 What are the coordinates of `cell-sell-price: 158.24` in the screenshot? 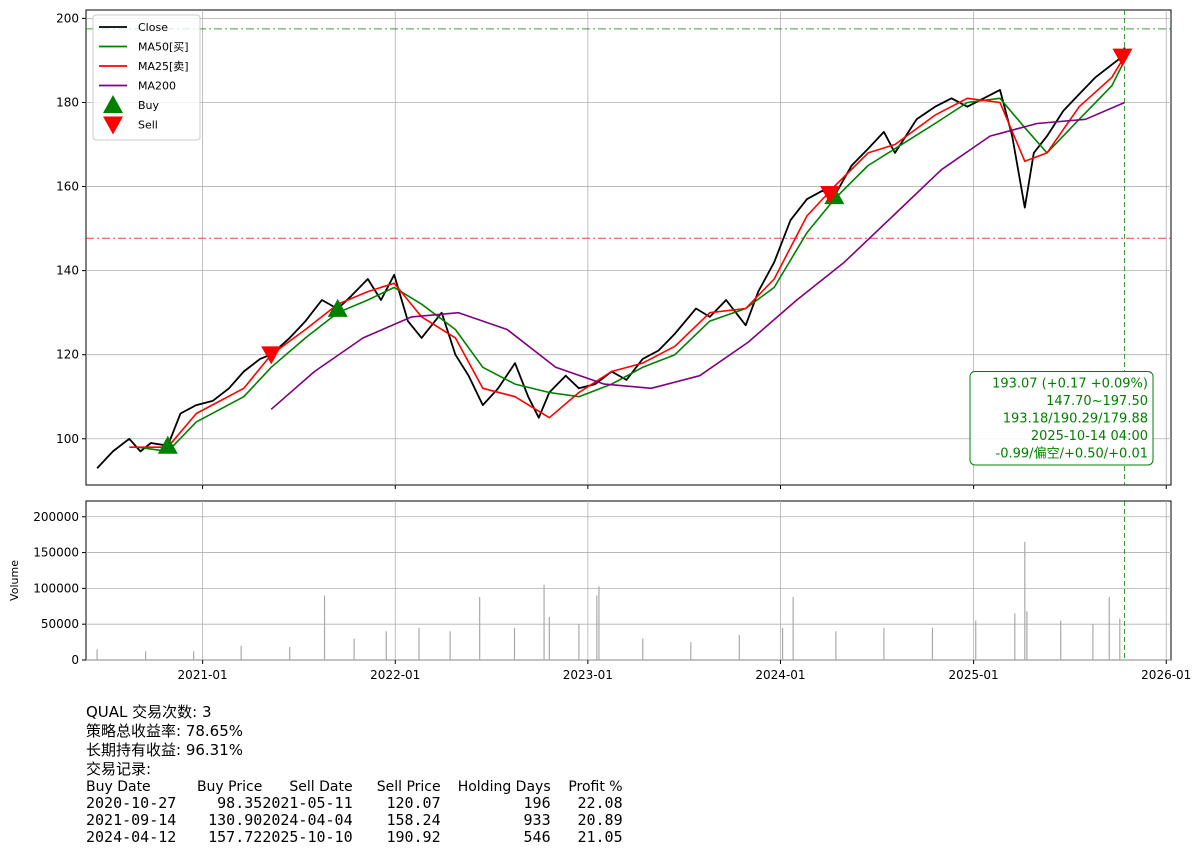 It's located at (413, 820).